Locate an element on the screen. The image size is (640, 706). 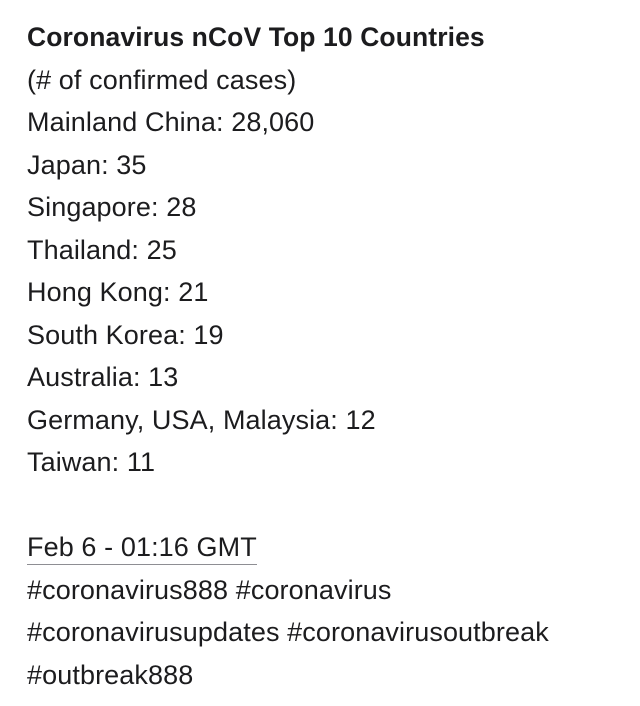
hashtag-line: #coronavirusupdates #coronavirusoutbreak is located at coordinates (288, 632).